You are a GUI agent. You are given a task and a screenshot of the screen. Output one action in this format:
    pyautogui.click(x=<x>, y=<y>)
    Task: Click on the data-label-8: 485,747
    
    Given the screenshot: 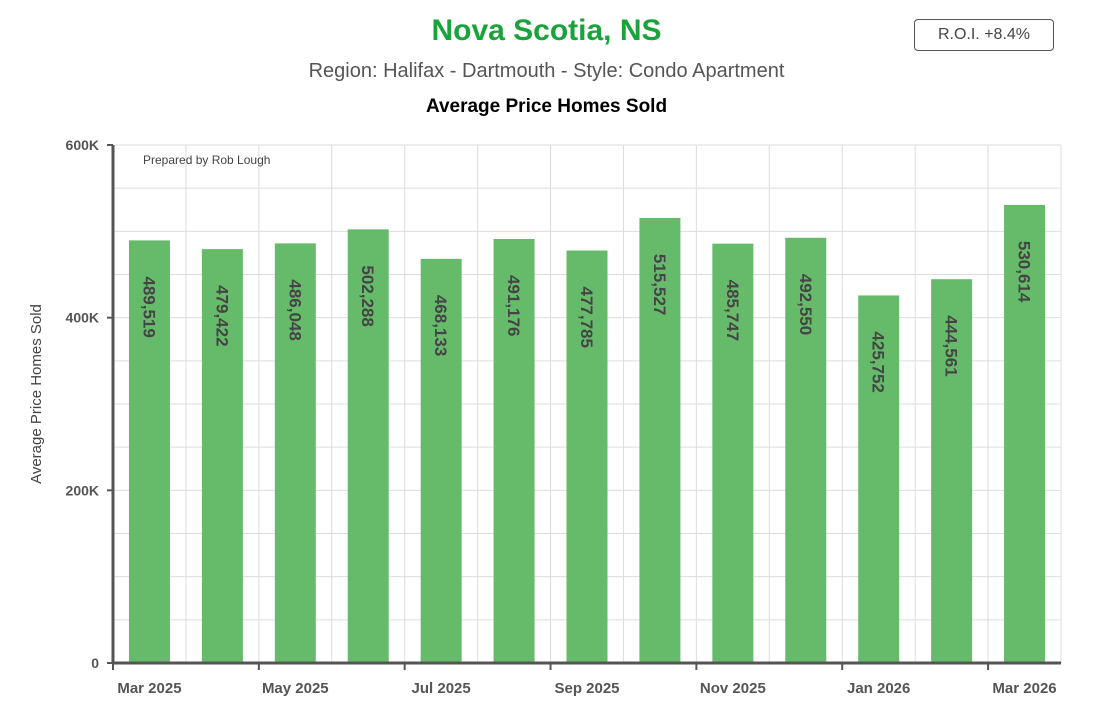 What is the action you would take?
    pyautogui.click(x=732, y=310)
    